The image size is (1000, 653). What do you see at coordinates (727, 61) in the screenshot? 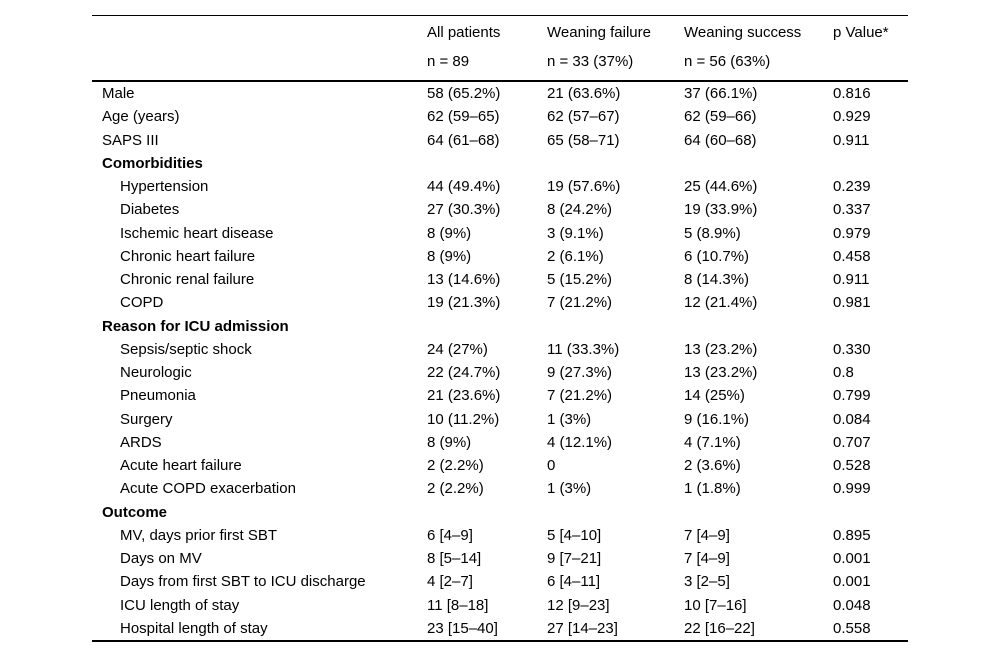
I see `header-sublabel: n = 56 (63%)` at bounding box center [727, 61].